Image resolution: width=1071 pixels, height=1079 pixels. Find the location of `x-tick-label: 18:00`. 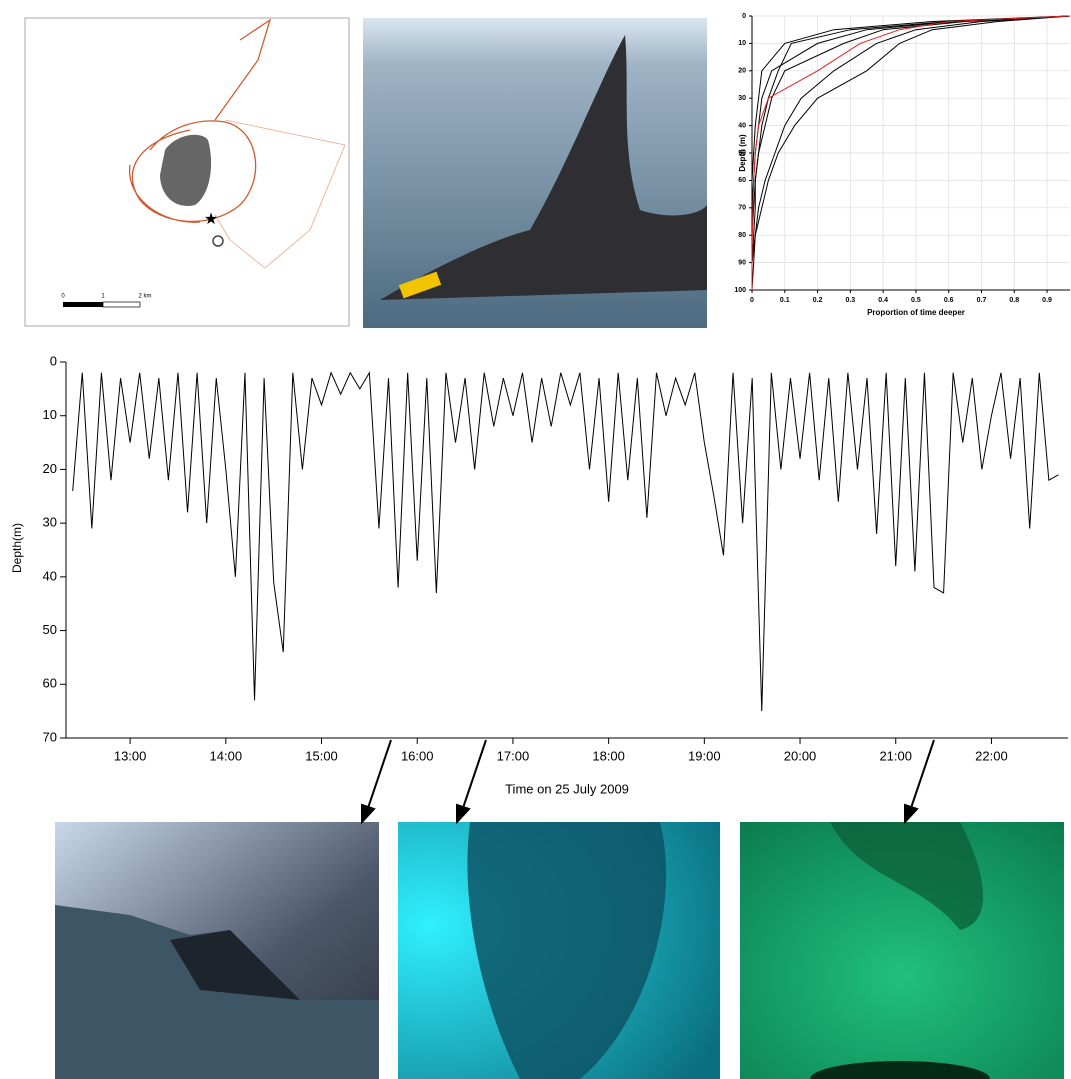

x-tick-label: 18:00 is located at coordinates (608, 755).